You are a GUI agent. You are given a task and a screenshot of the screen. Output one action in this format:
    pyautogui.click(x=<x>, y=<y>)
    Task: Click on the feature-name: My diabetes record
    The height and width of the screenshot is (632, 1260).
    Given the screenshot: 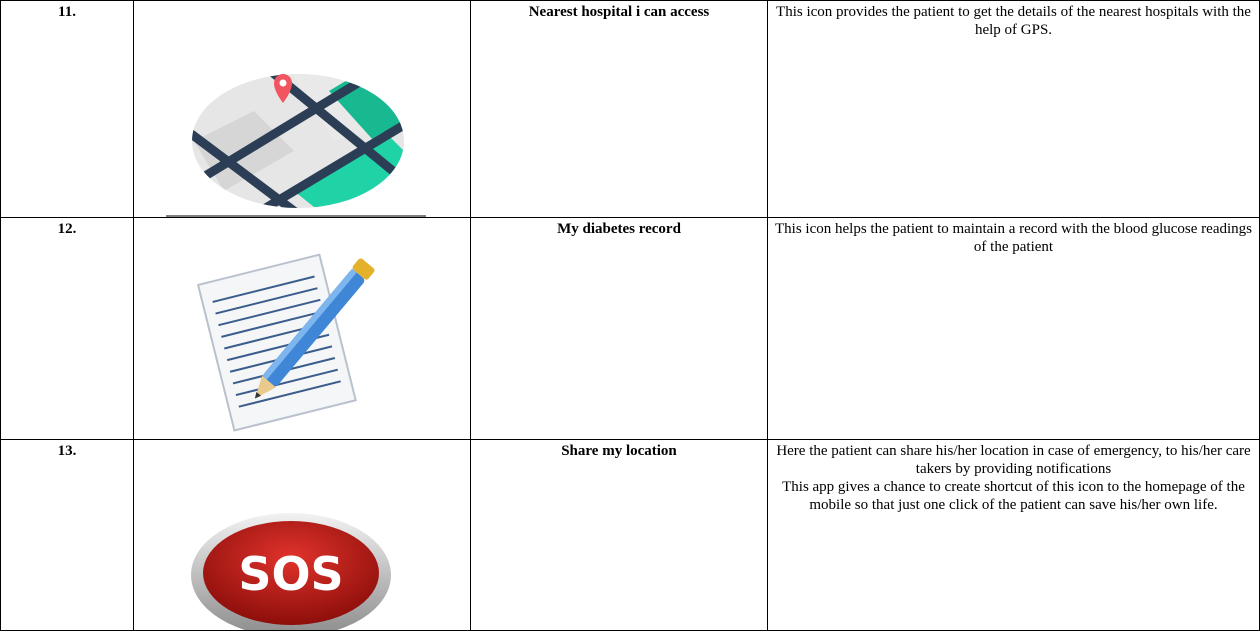 What is the action you would take?
    pyautogui.click(x=619, y=328)
    